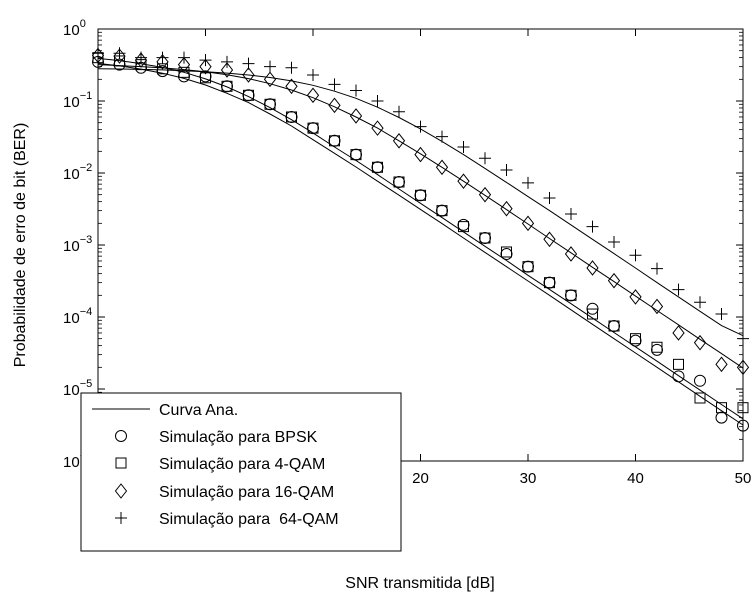 The width and height of the screenshot is (756, 597). I want to click on legend-markers, so click(121, 477).